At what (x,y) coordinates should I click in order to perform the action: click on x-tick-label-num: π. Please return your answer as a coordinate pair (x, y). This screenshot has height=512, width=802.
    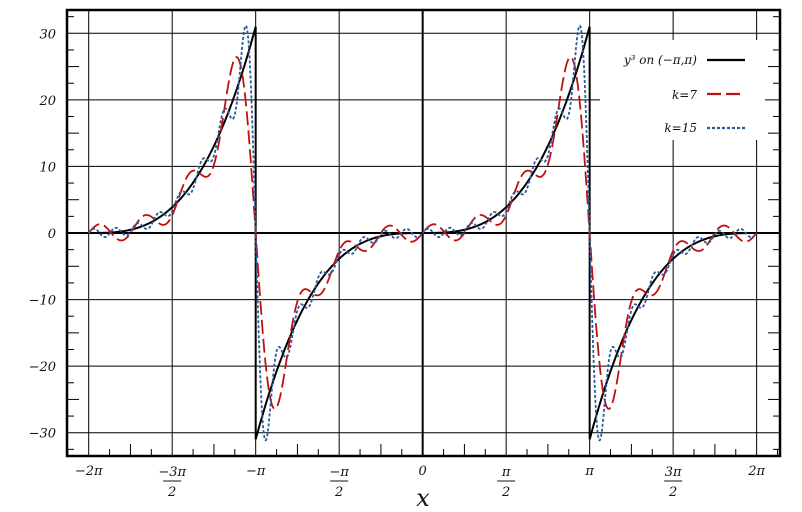
    Looking at the image, I should click on (506, 472).